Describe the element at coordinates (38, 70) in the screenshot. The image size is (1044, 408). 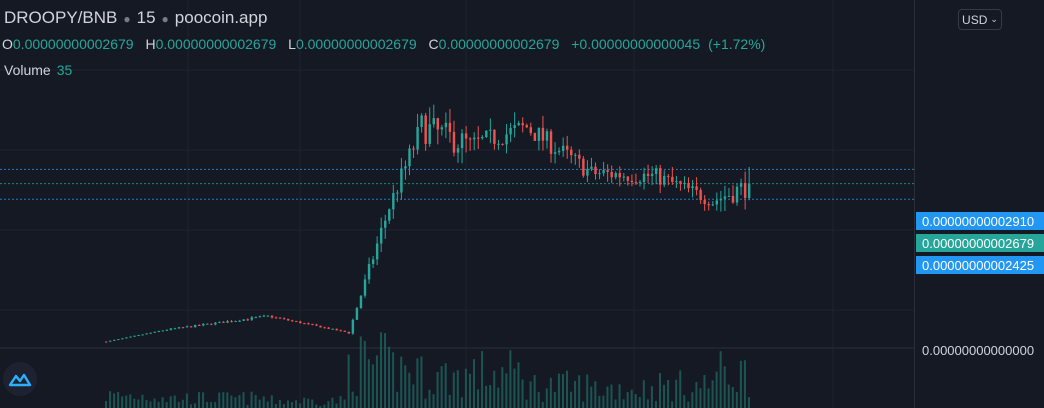
I see `volume-legend: Volume 35` at that location.